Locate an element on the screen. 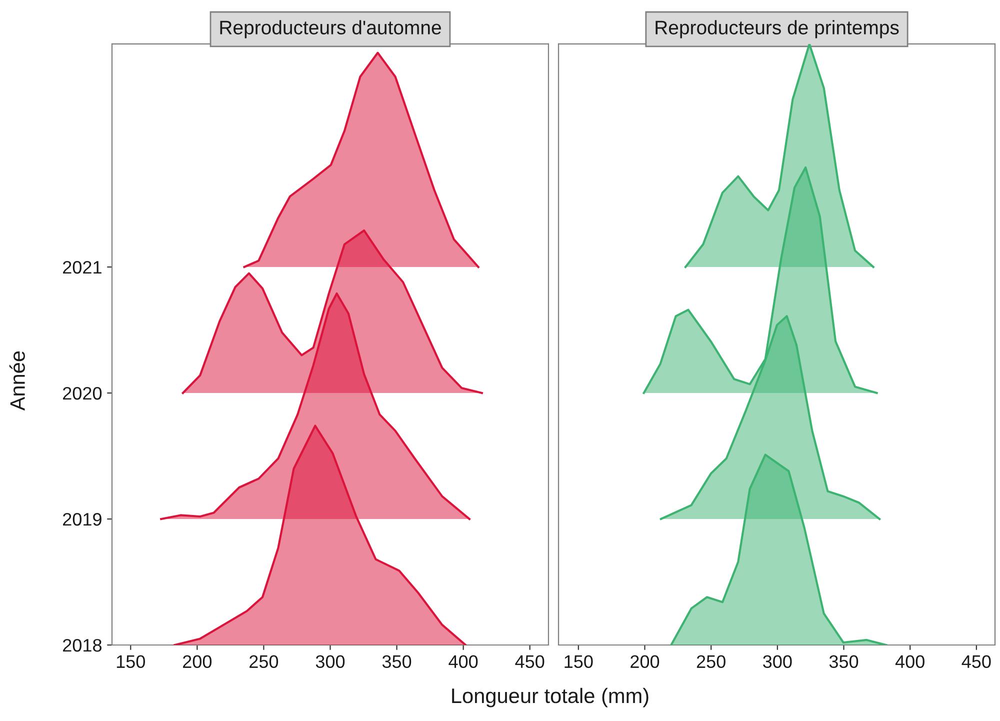 This screenshot has height=721, width=1000. y-tick-label: 2019 is located at coordinates (82, 519).